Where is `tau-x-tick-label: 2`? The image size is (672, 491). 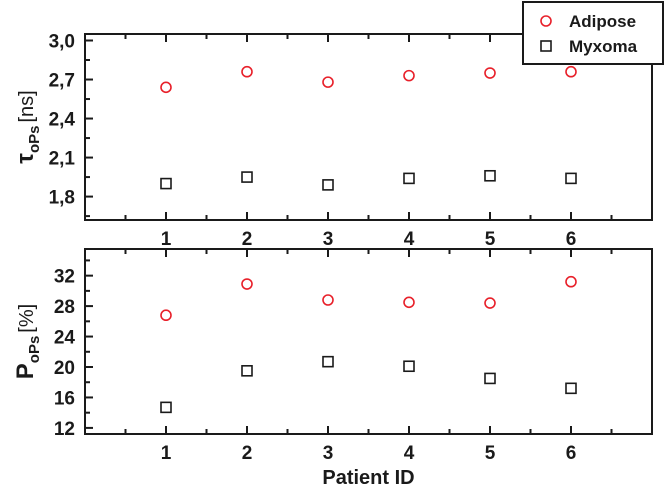 tau-x-tick-label: 2 is located at coordinates (247, 239).